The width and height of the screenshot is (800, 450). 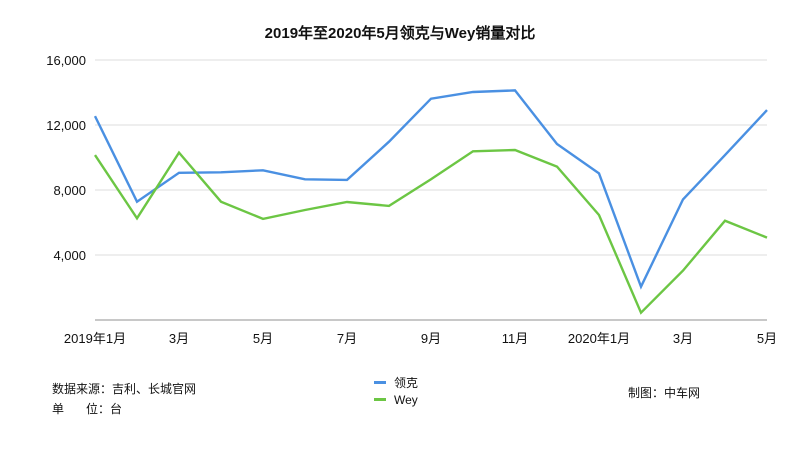 I want to click on legend-item-lynkco: 领克, so click(x=396, y=382).